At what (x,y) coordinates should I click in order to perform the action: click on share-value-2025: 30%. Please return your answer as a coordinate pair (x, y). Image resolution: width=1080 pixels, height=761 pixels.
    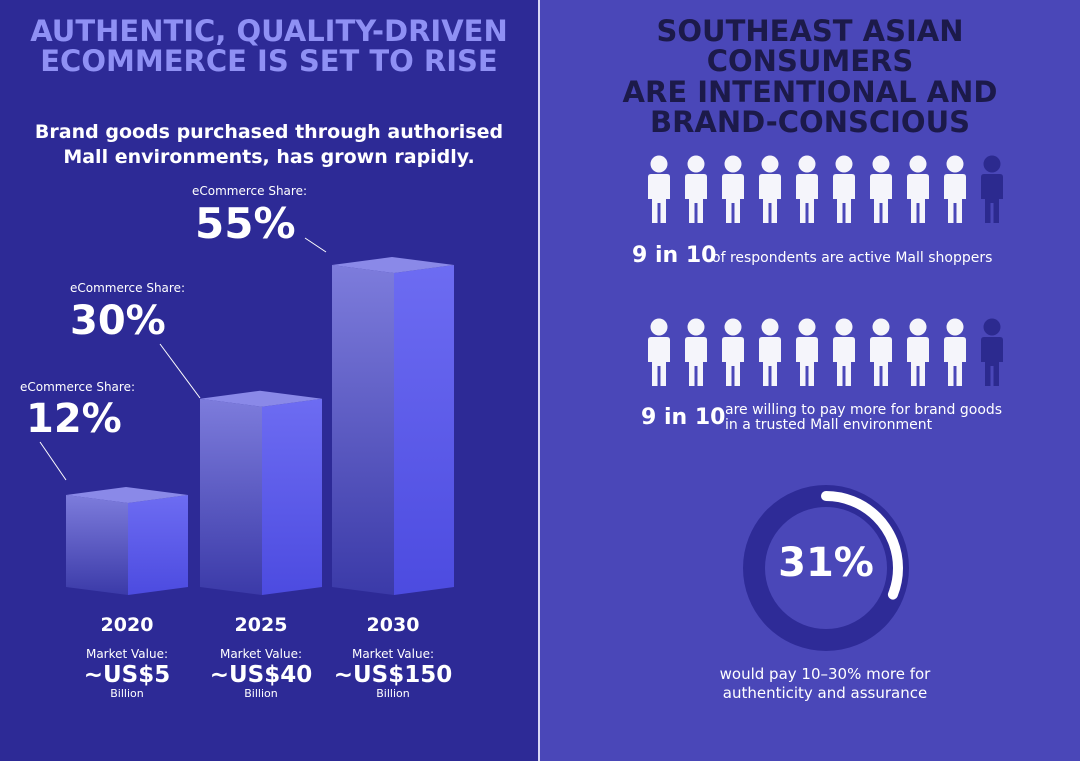
    Looking at the image, I should click on (118, 321).